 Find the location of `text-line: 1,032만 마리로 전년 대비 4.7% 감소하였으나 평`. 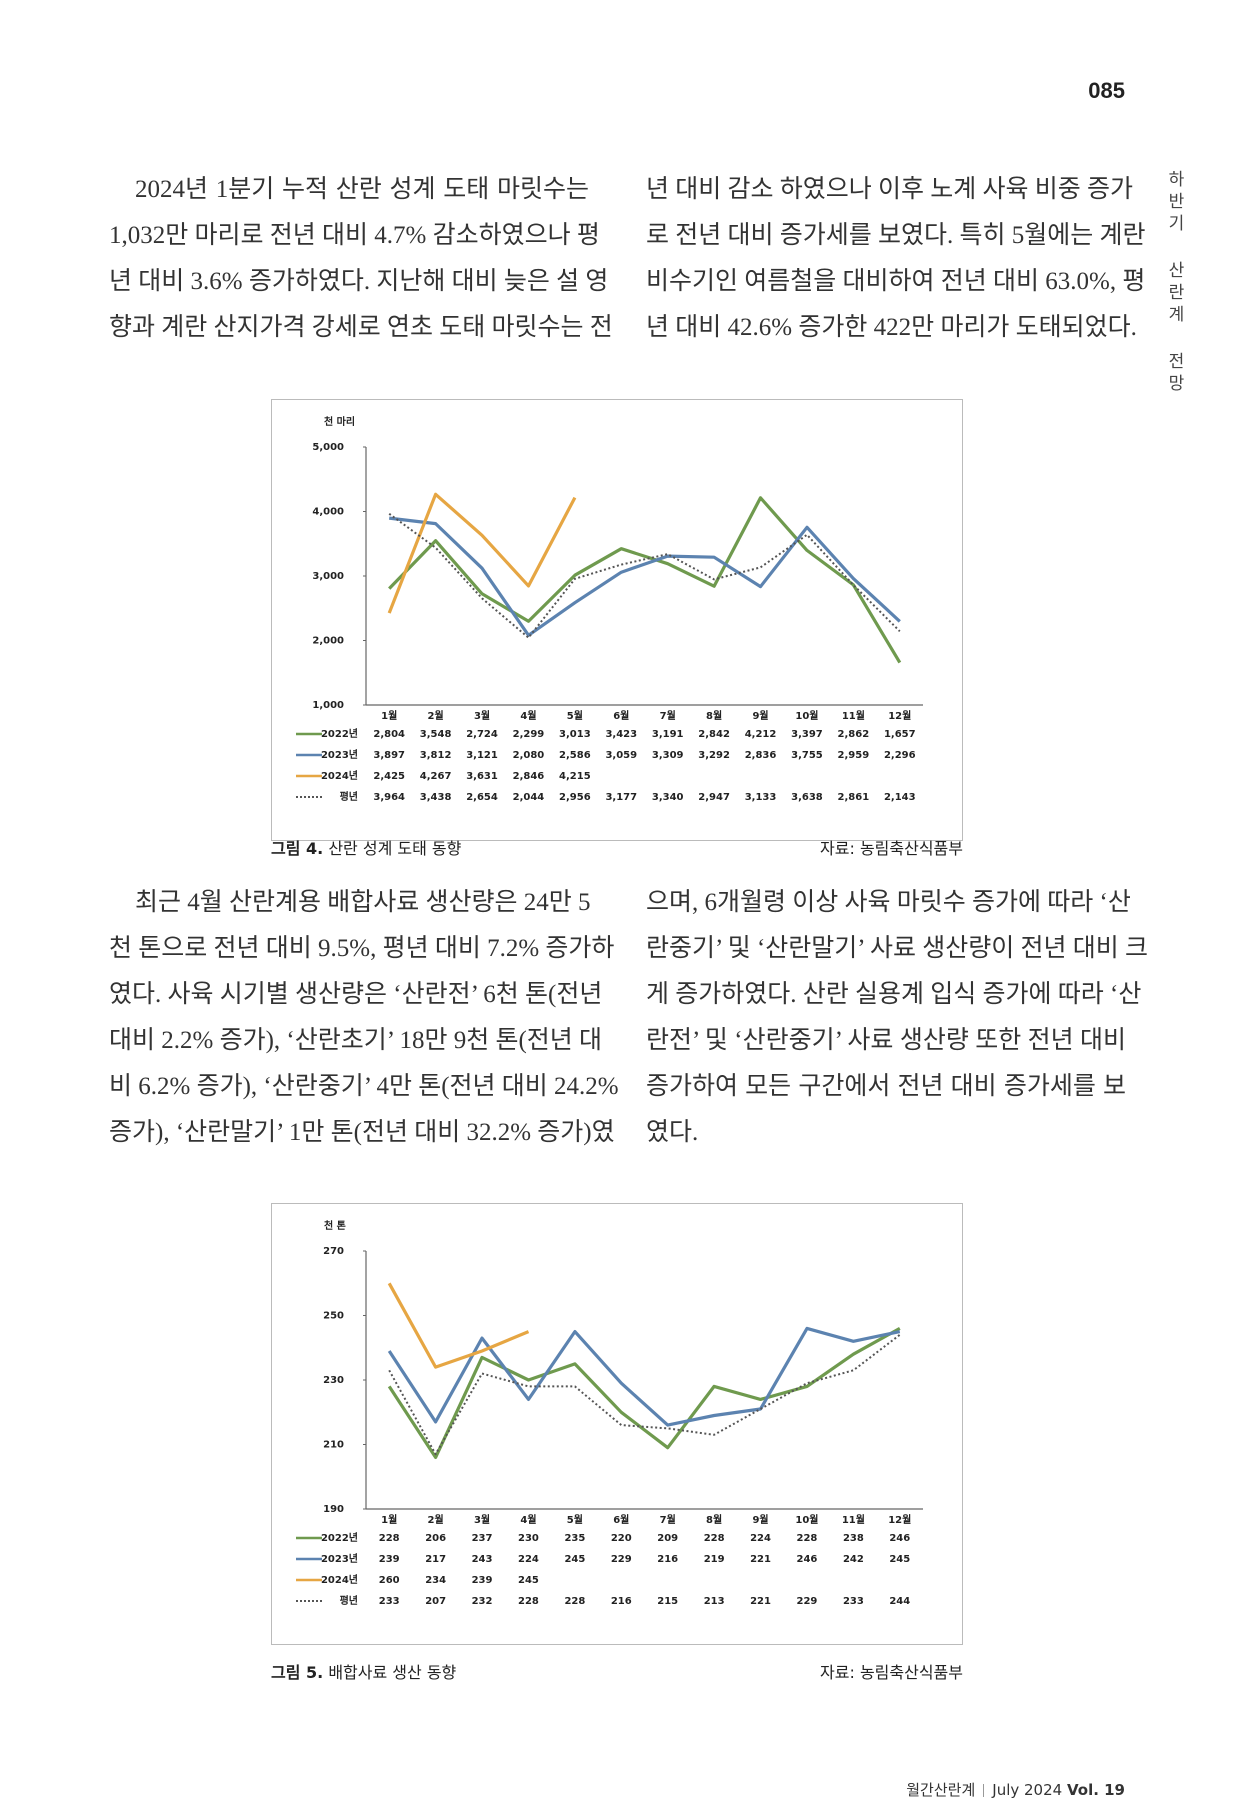

text-line: 1,032만 마리로 전년 대비 4.7% 감소하였으나 평 is located at coordinates (354, 235).